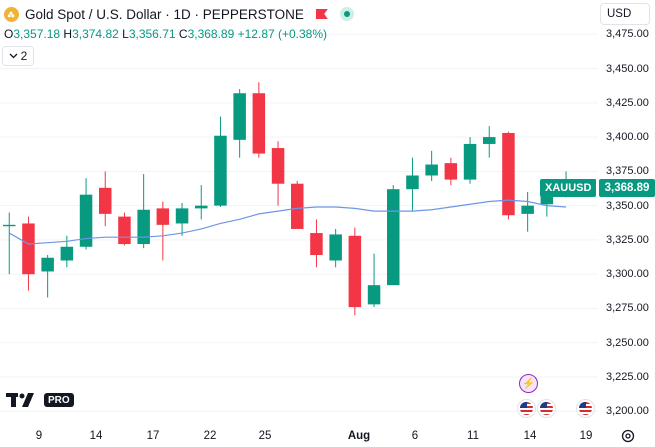 The width and height of the screenshot is (655, 447). What do you see at coordinates (287, 222) in the screenshot?
I see `moving-average-line` at bounding box center [287, 222].